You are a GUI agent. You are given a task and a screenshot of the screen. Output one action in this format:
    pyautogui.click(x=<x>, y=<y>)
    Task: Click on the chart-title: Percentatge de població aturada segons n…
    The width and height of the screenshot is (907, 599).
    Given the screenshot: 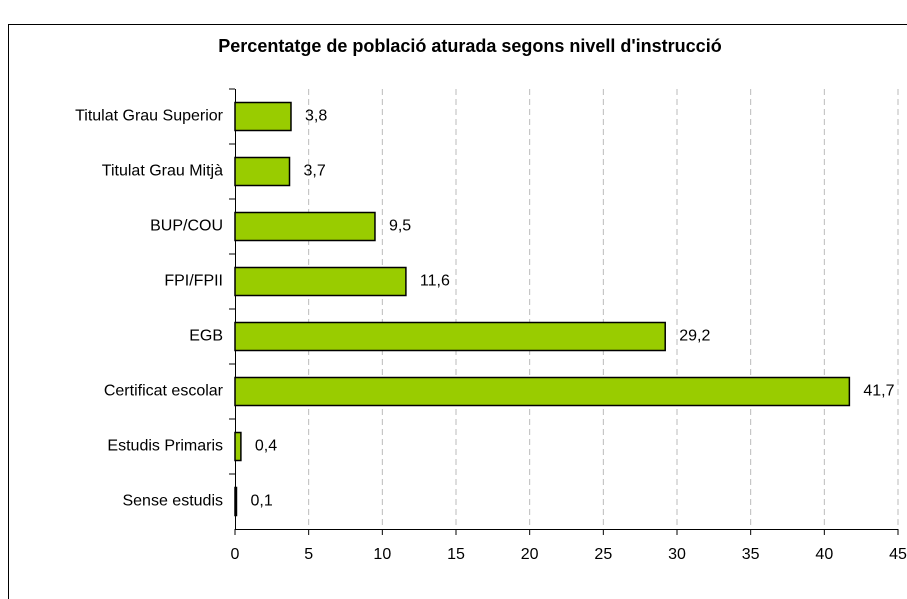 What is the action you would take?
    pyautogui.click(x=469, y=46)
    